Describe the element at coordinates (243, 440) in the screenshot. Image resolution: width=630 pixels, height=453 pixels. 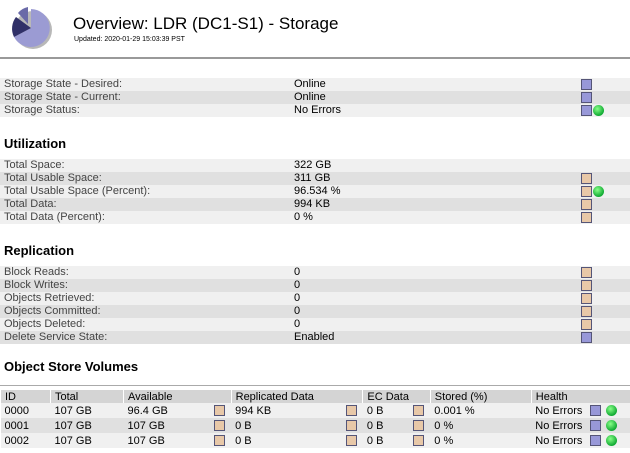
I see `cell-replicated: 0 B` at that location.